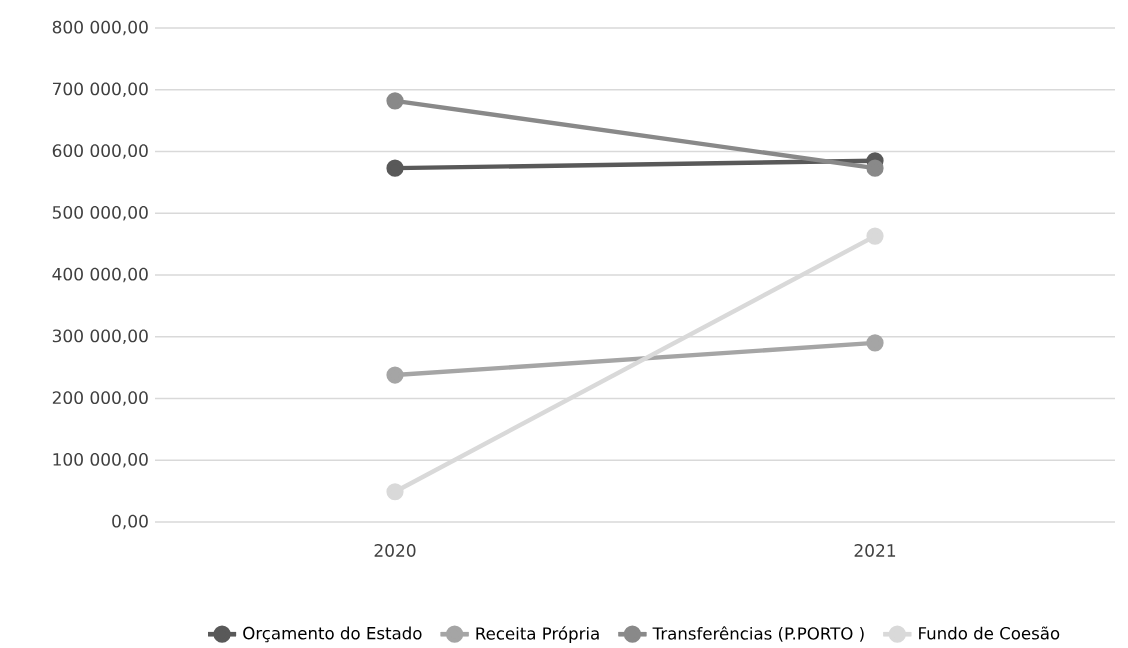 The image size is (1128, 648). What do you see at coordinates (989, 633) in the screenshot?
I see `legend-label: Fundo de Coesão` at bounding box center [989, 633].